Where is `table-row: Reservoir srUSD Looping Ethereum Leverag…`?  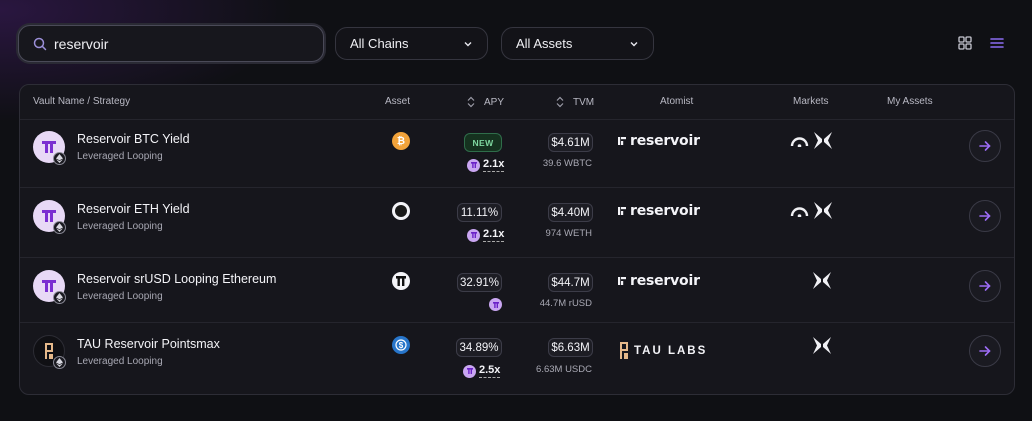 table-row: Reservoir srUSD Looping Ethereum Leverag… is located at coordinates (517, 290).